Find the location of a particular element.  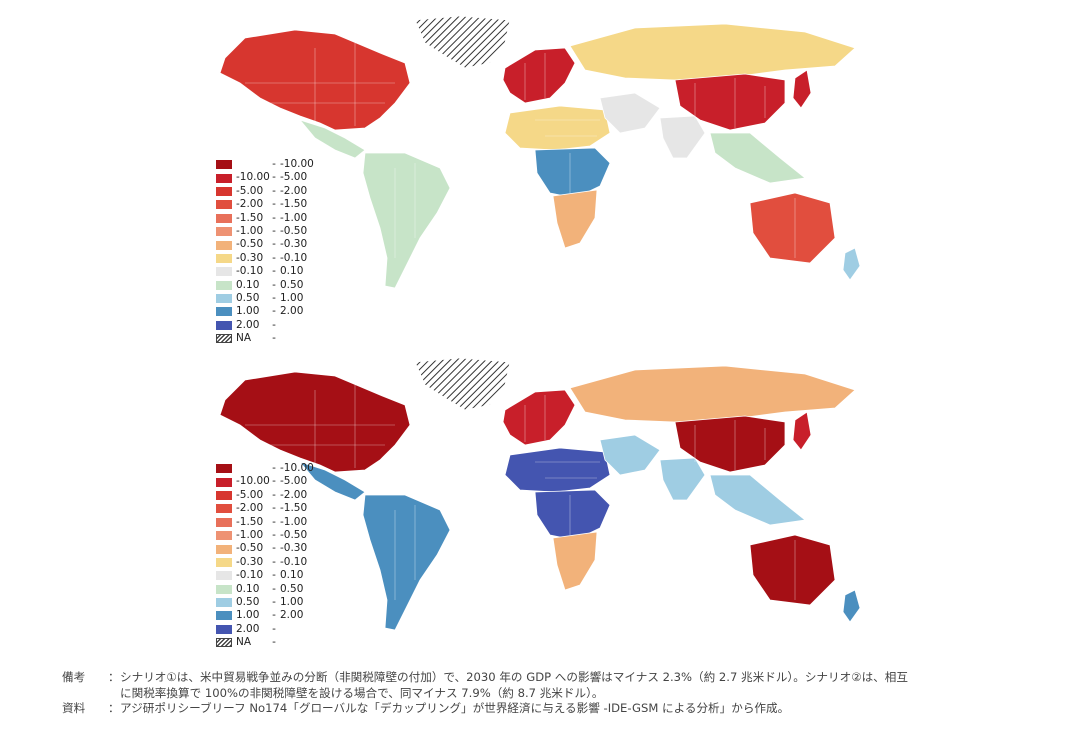

map1-legend-low: 1.00 is located at coordinates (248, 311).